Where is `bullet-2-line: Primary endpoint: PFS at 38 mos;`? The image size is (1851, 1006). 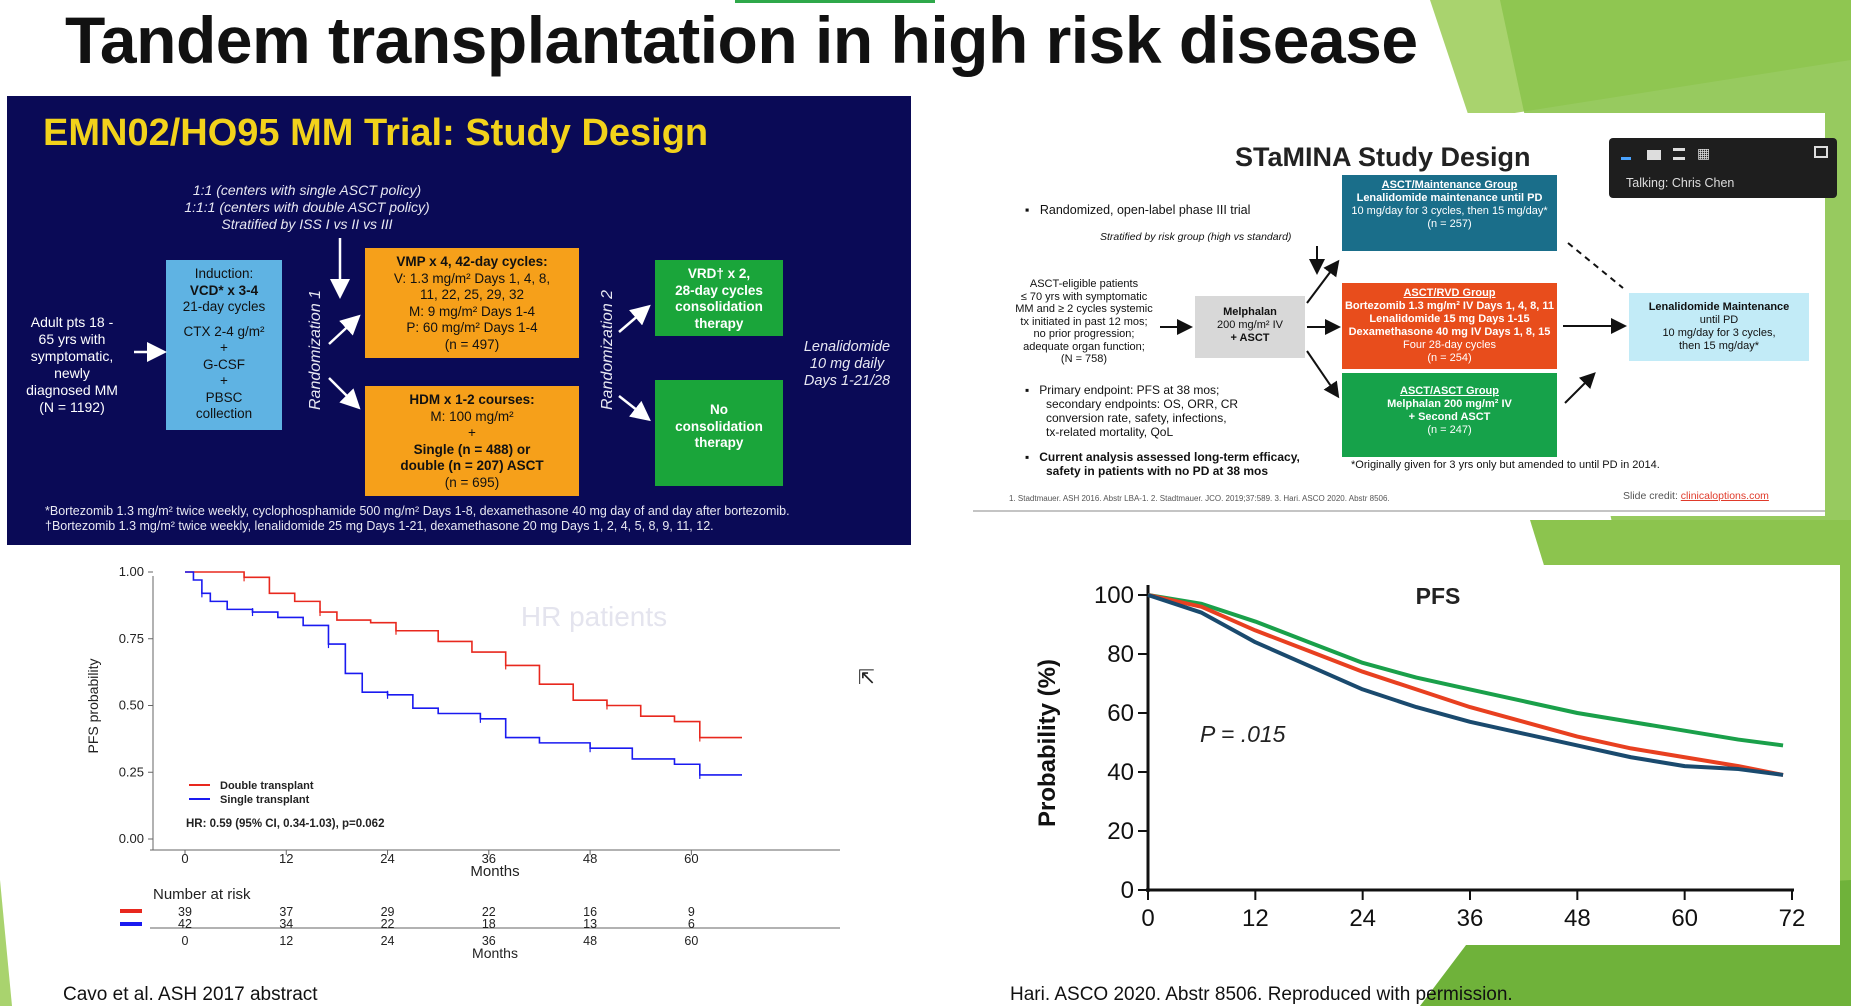
bullet-2-line: Primary endpoint: PFS at 38 mos; is located at coordinates (1129, 390).